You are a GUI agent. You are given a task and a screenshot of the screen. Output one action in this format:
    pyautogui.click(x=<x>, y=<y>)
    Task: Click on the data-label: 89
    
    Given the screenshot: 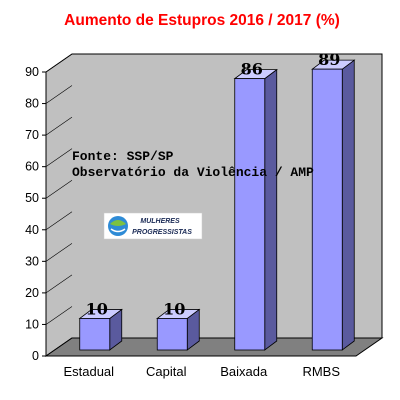 What is the action you would take?
    pyautogui.click(x=329, y=59)
    